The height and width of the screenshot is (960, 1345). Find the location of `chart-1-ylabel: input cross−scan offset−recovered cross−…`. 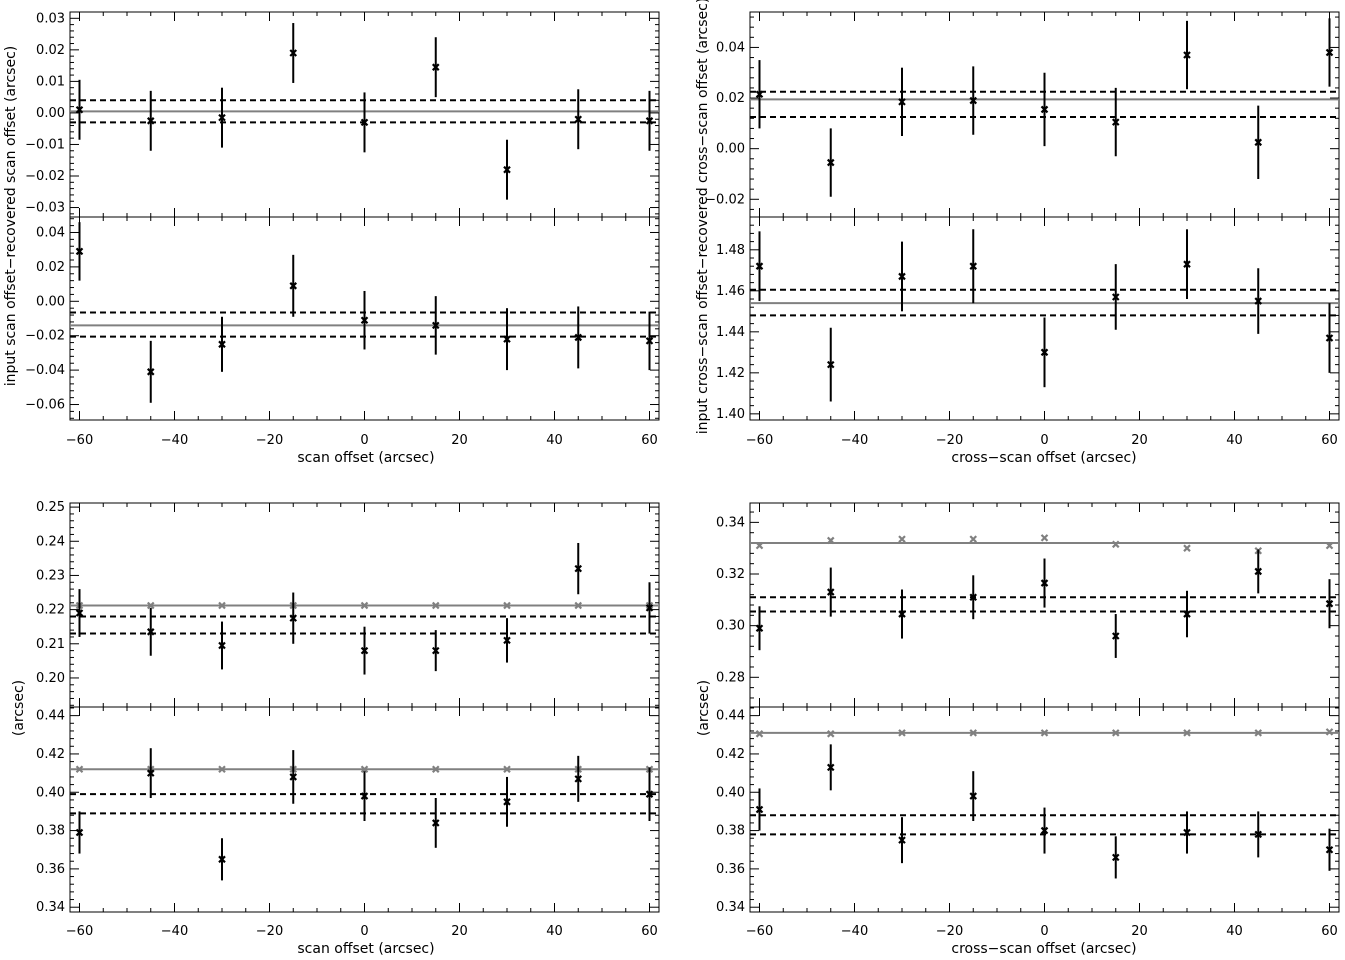

chart-1-ylabel: input cross−scan offset−recovered cross−… is located at coordinates (703, 217).